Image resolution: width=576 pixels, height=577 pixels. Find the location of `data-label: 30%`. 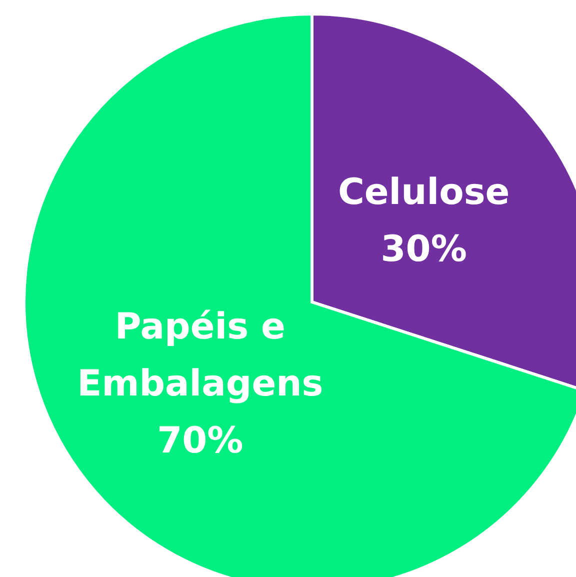

data-label: 30% is located at coordinates (423, 249).